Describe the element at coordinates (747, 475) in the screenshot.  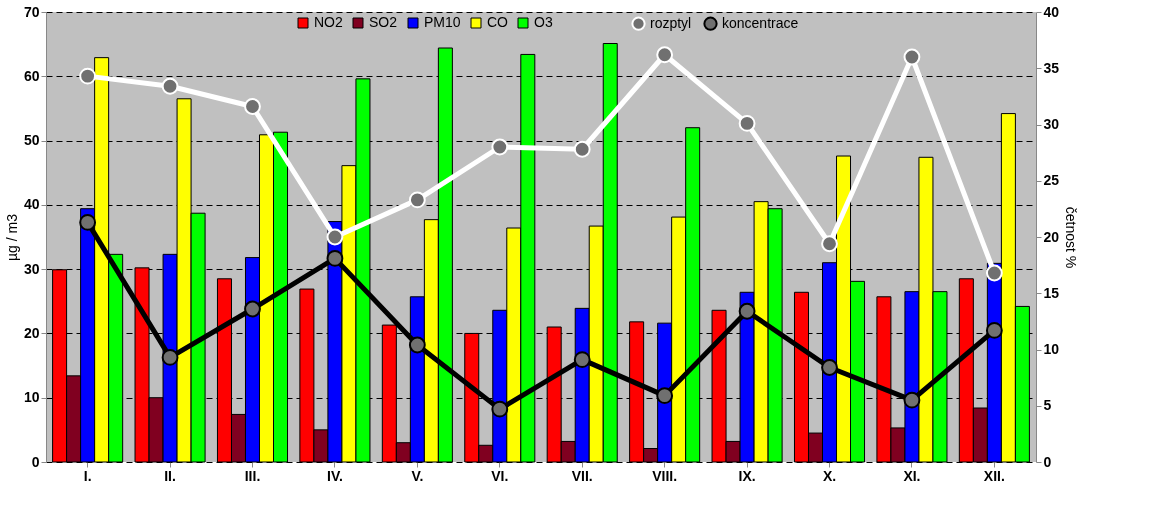
I see `x-tick-label: IX.` at that location.